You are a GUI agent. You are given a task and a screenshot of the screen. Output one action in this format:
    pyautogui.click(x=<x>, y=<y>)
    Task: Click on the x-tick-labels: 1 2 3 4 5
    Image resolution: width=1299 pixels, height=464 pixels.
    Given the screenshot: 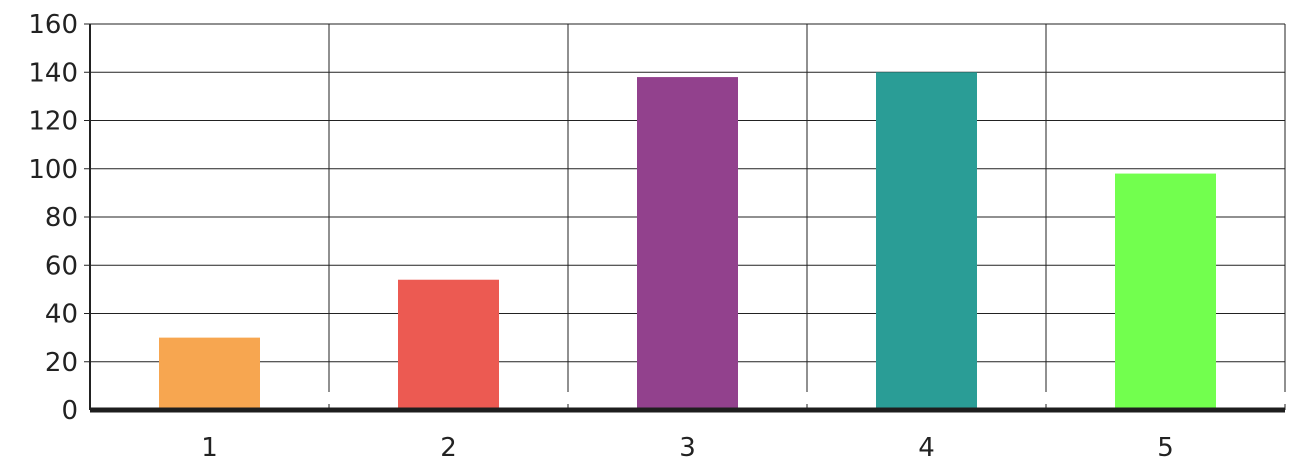 What is the action you would take?
    pyautogui.click(x=687, y=448)
    